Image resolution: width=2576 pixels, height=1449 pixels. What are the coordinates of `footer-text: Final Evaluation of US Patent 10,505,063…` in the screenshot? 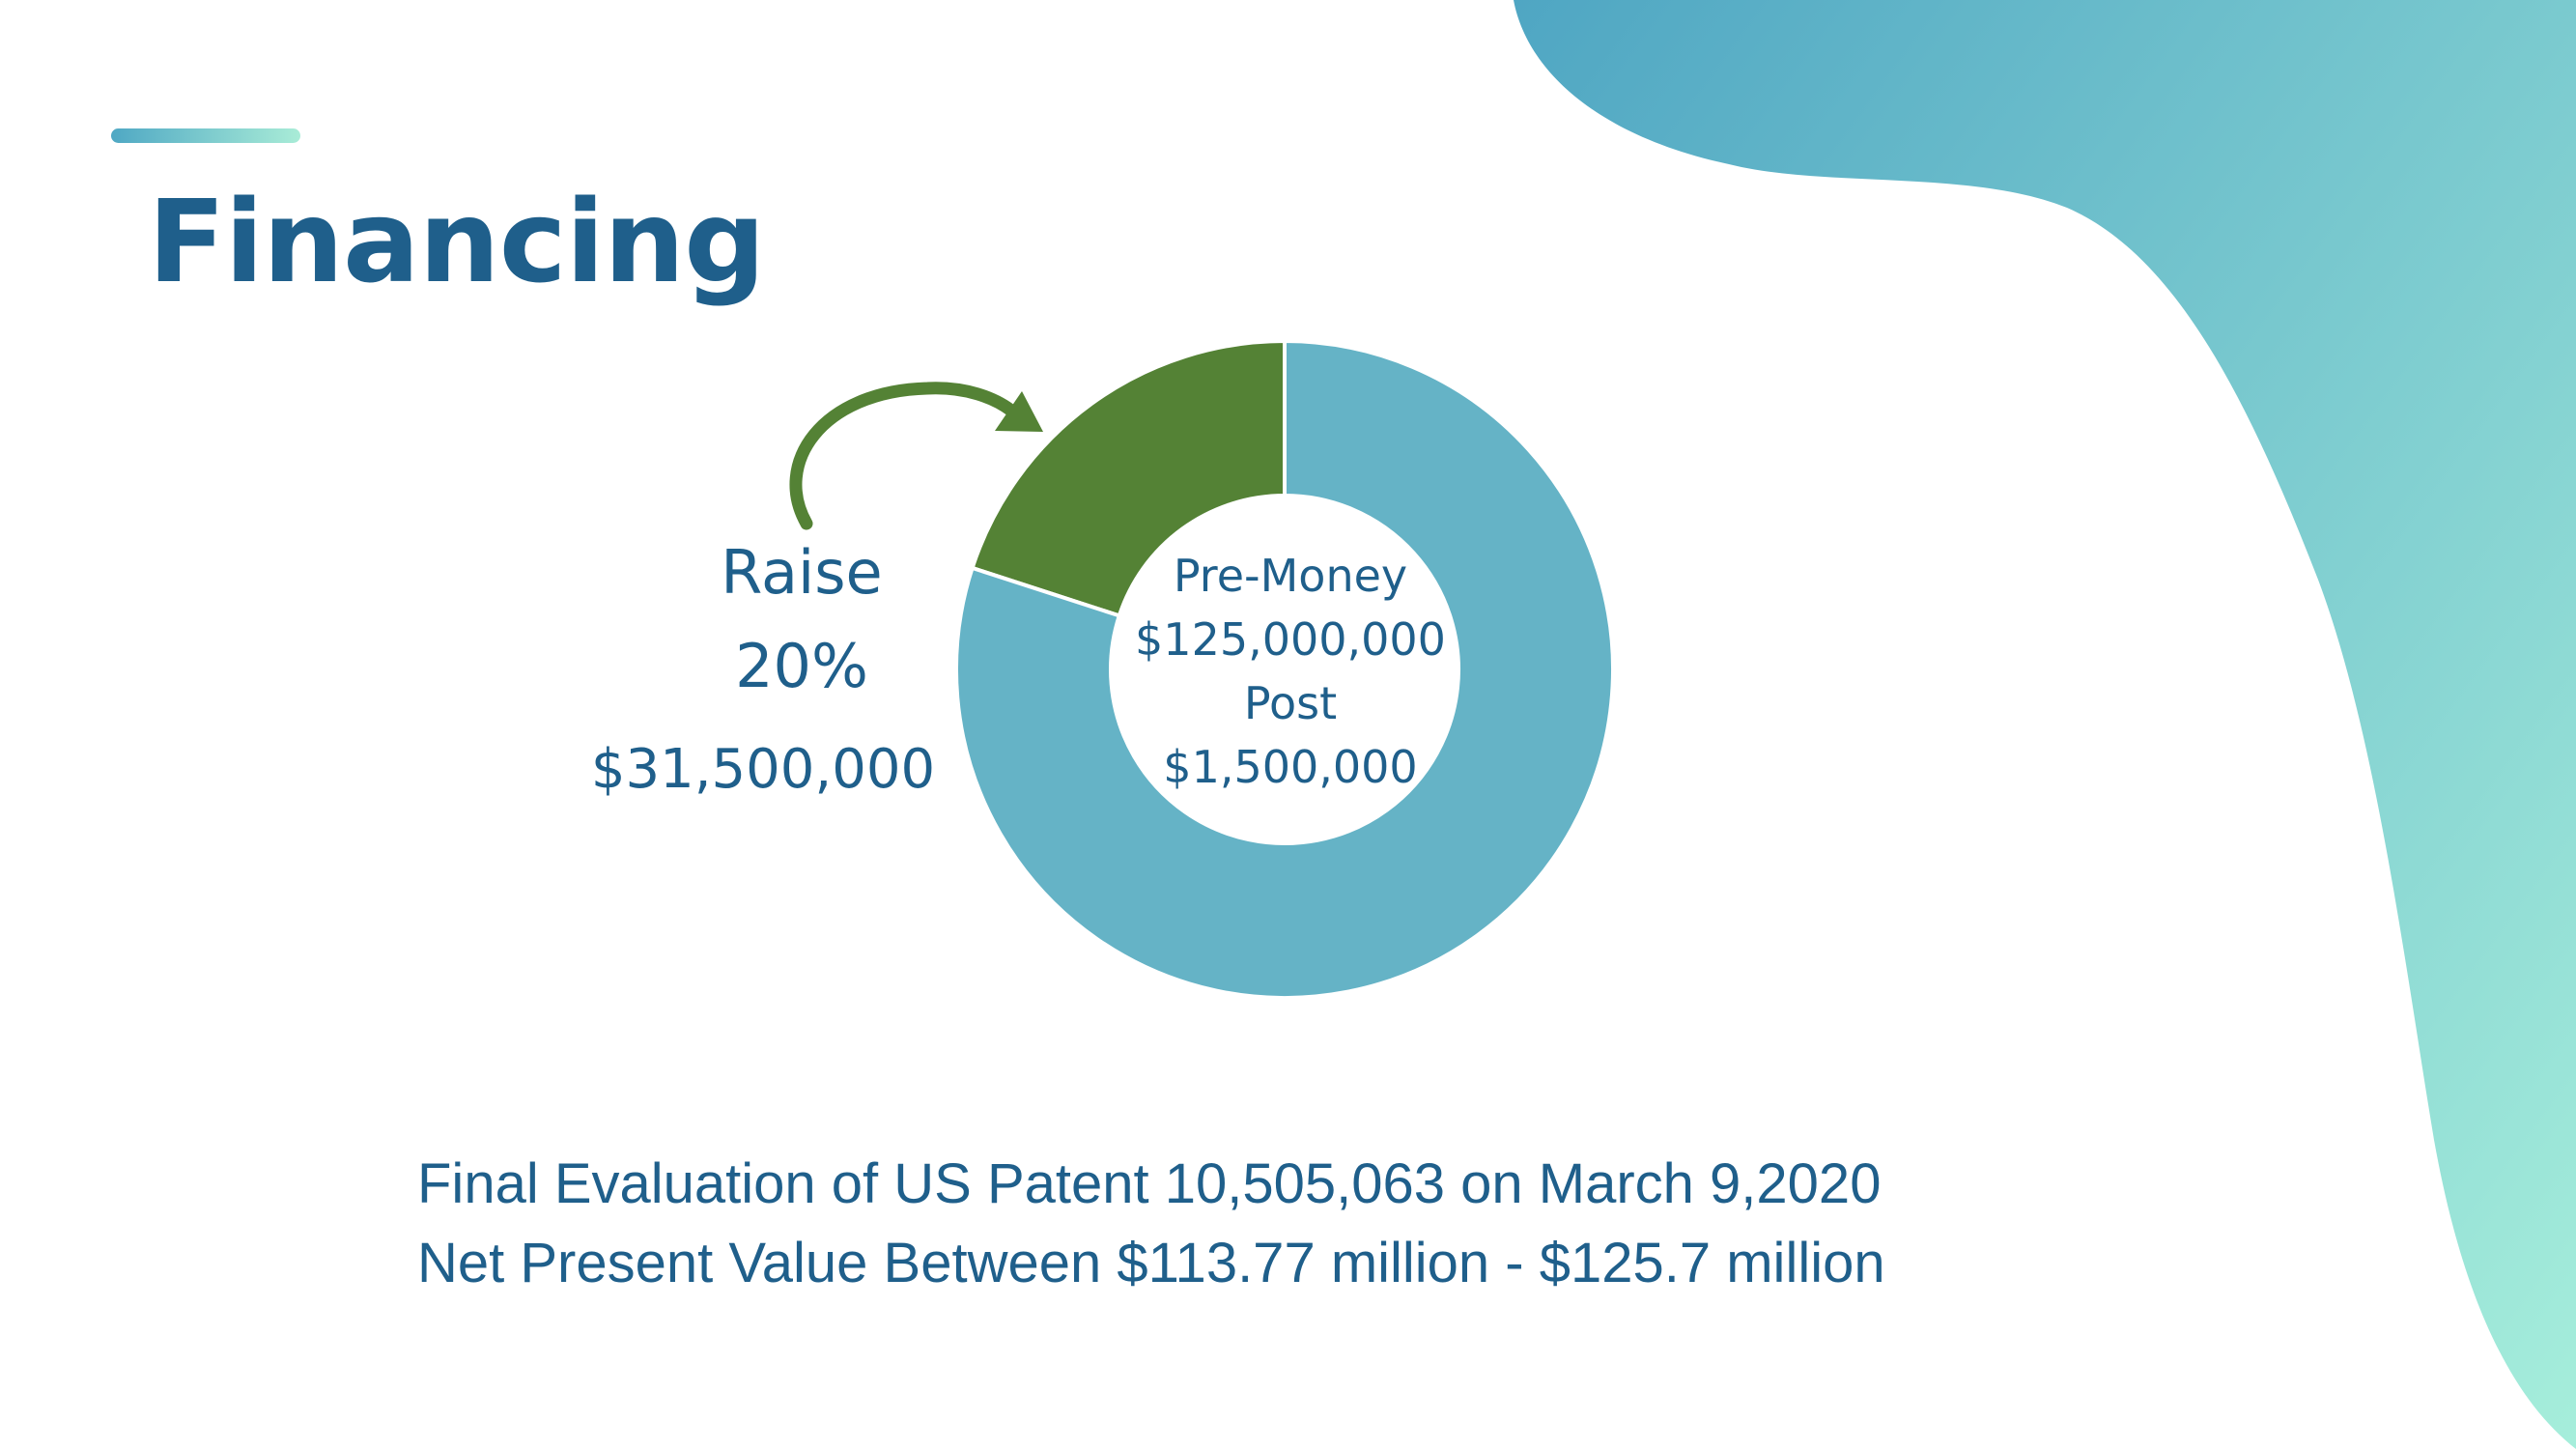 It's located at (1151, 1224).